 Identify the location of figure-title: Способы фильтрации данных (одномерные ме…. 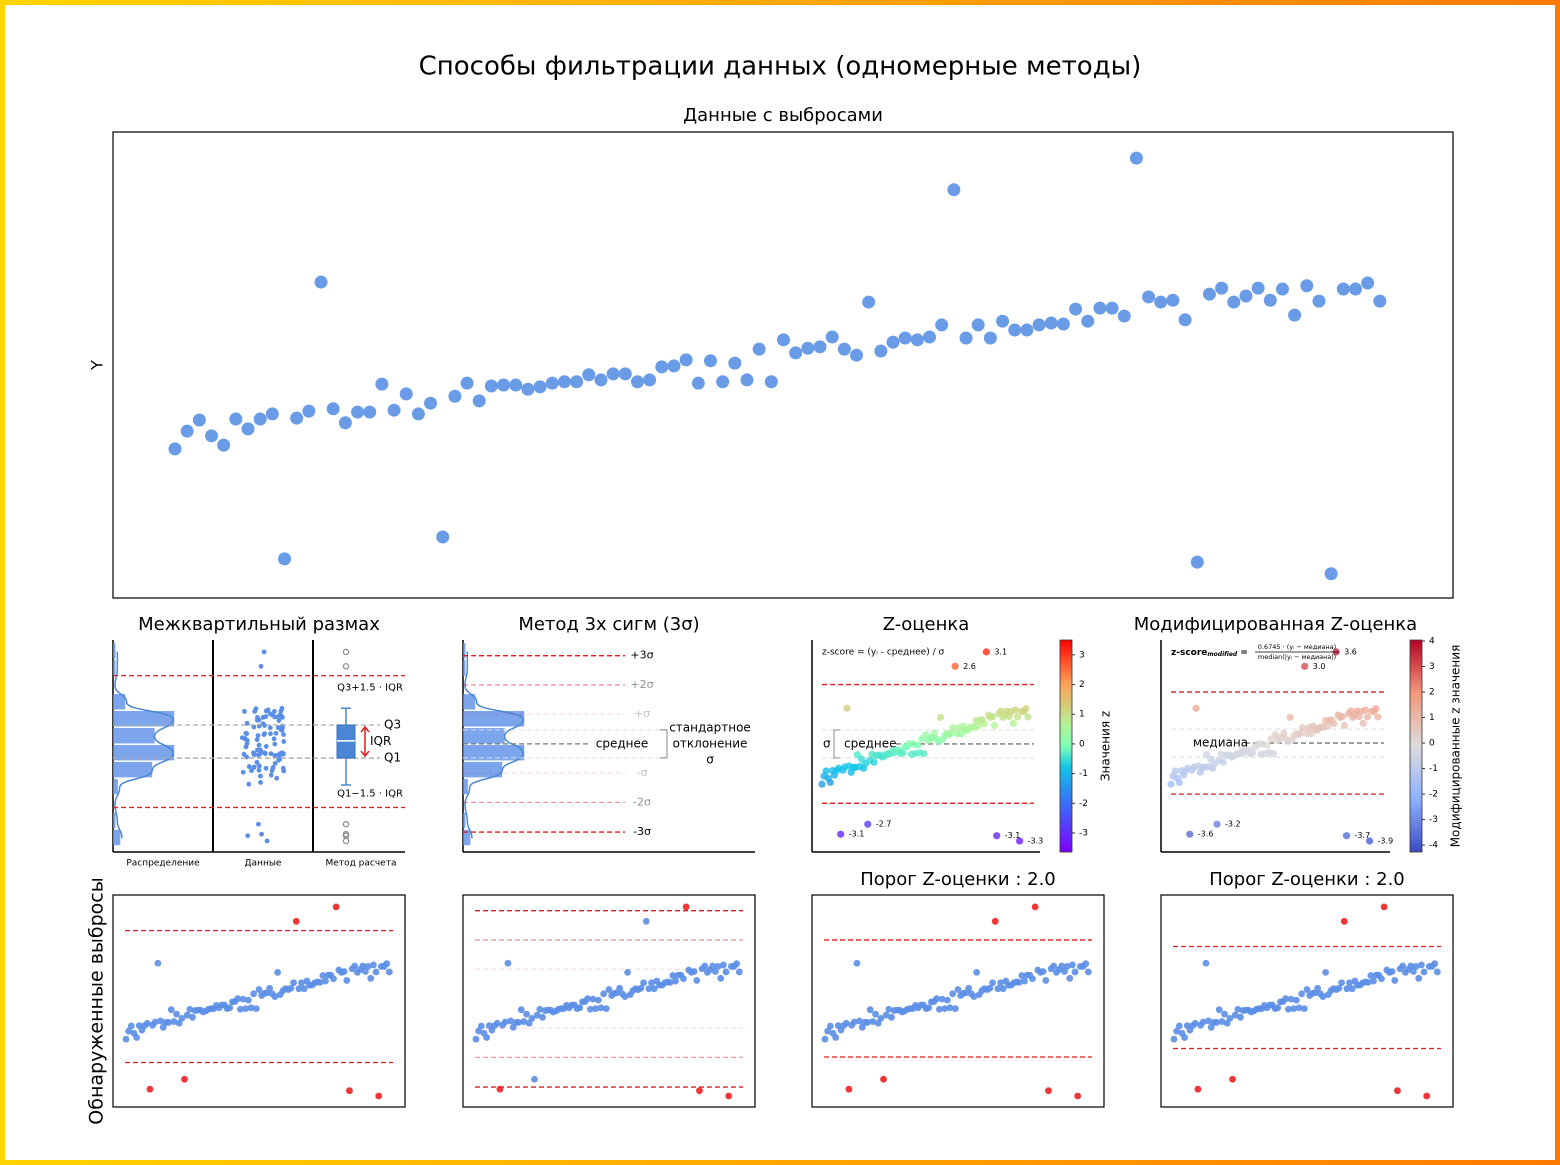
(780, 67).